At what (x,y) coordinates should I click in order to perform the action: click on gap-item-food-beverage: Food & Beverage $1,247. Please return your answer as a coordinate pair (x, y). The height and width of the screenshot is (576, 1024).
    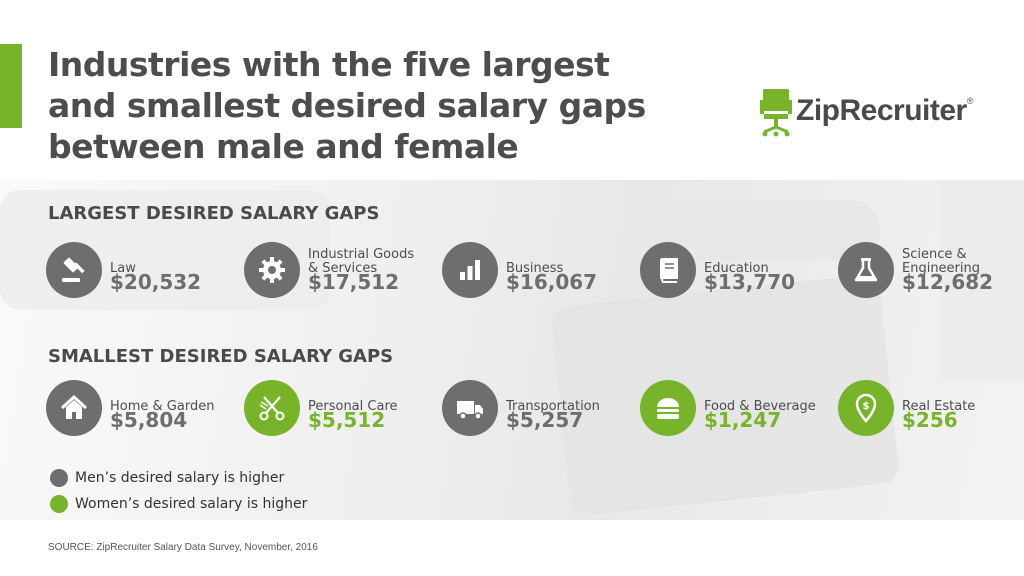
    Looking at the image, I should click on (735, 412).